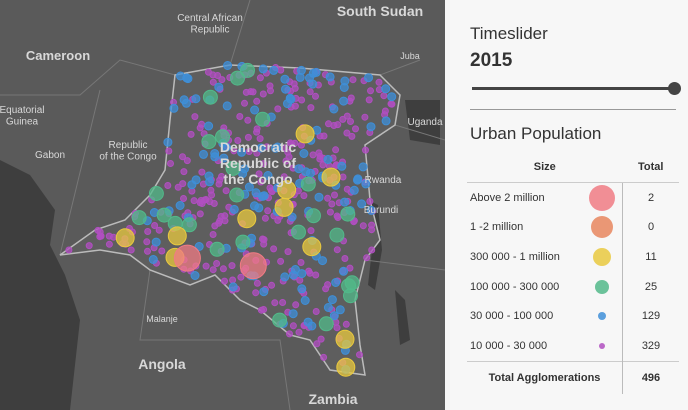 The width and height of the screenshot is (688, 410). Describe the element at coordinates (507, 197) in the screenshot. I see `size-label: Above 2 million` at that location.